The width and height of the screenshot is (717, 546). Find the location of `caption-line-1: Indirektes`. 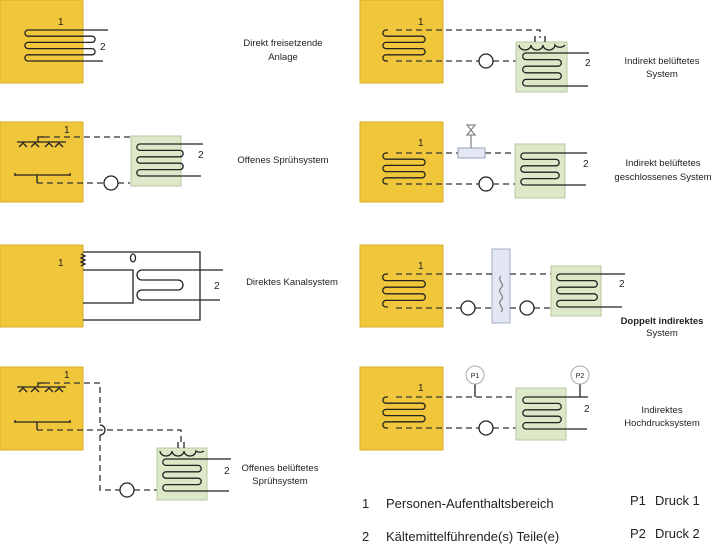

caption-line-1: Indirektes is located at coordinates (661, 410).